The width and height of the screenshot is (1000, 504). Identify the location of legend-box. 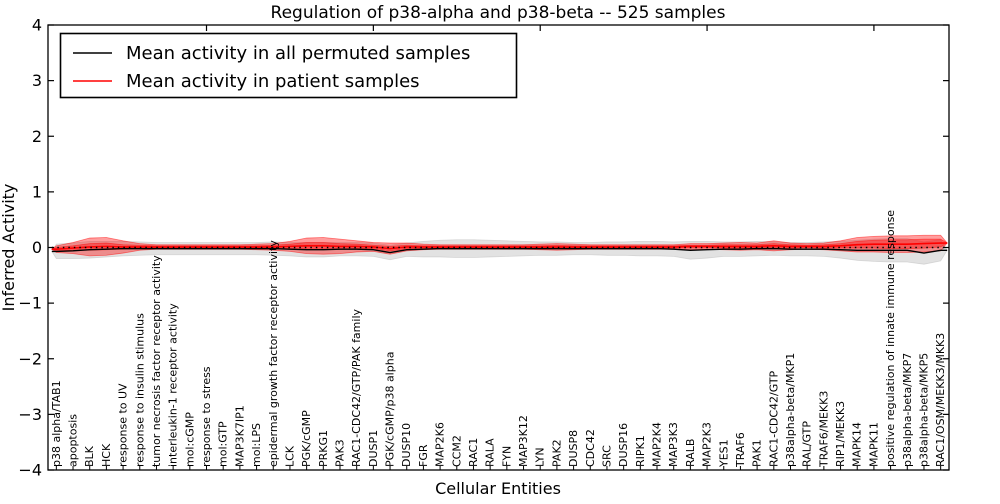
(288, 65).